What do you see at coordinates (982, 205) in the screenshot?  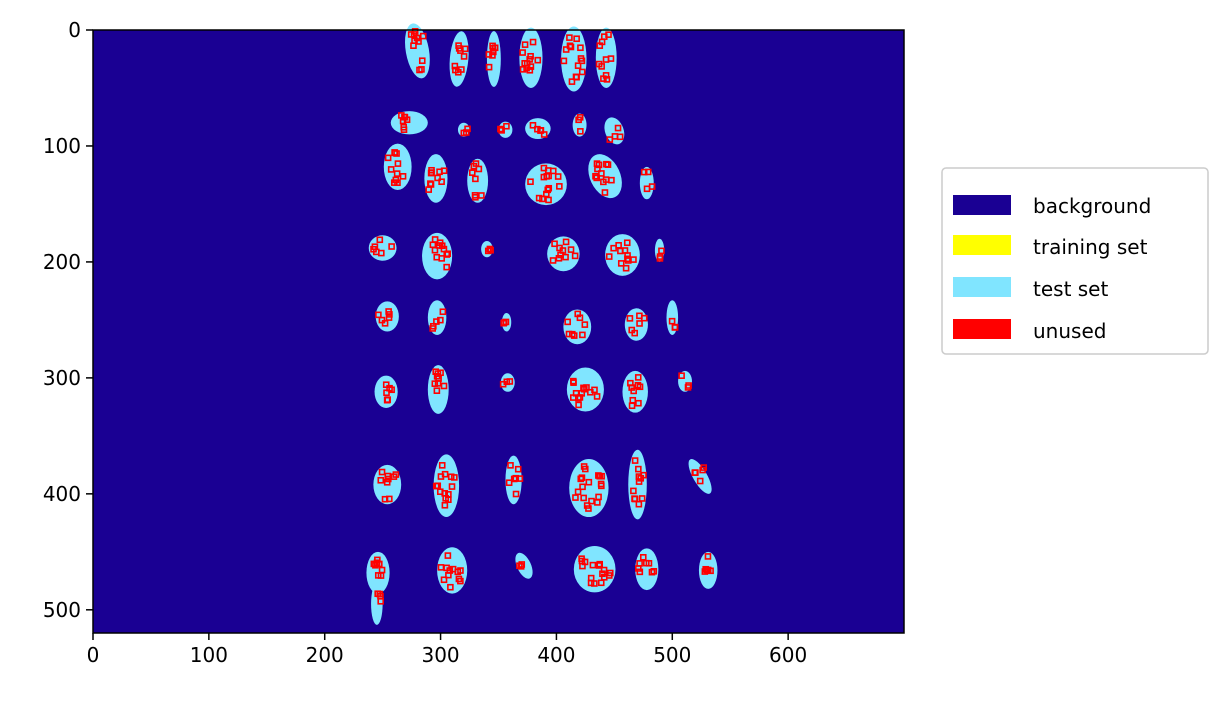 I see `legend-swatch-background` at bounding box center [982, 205].